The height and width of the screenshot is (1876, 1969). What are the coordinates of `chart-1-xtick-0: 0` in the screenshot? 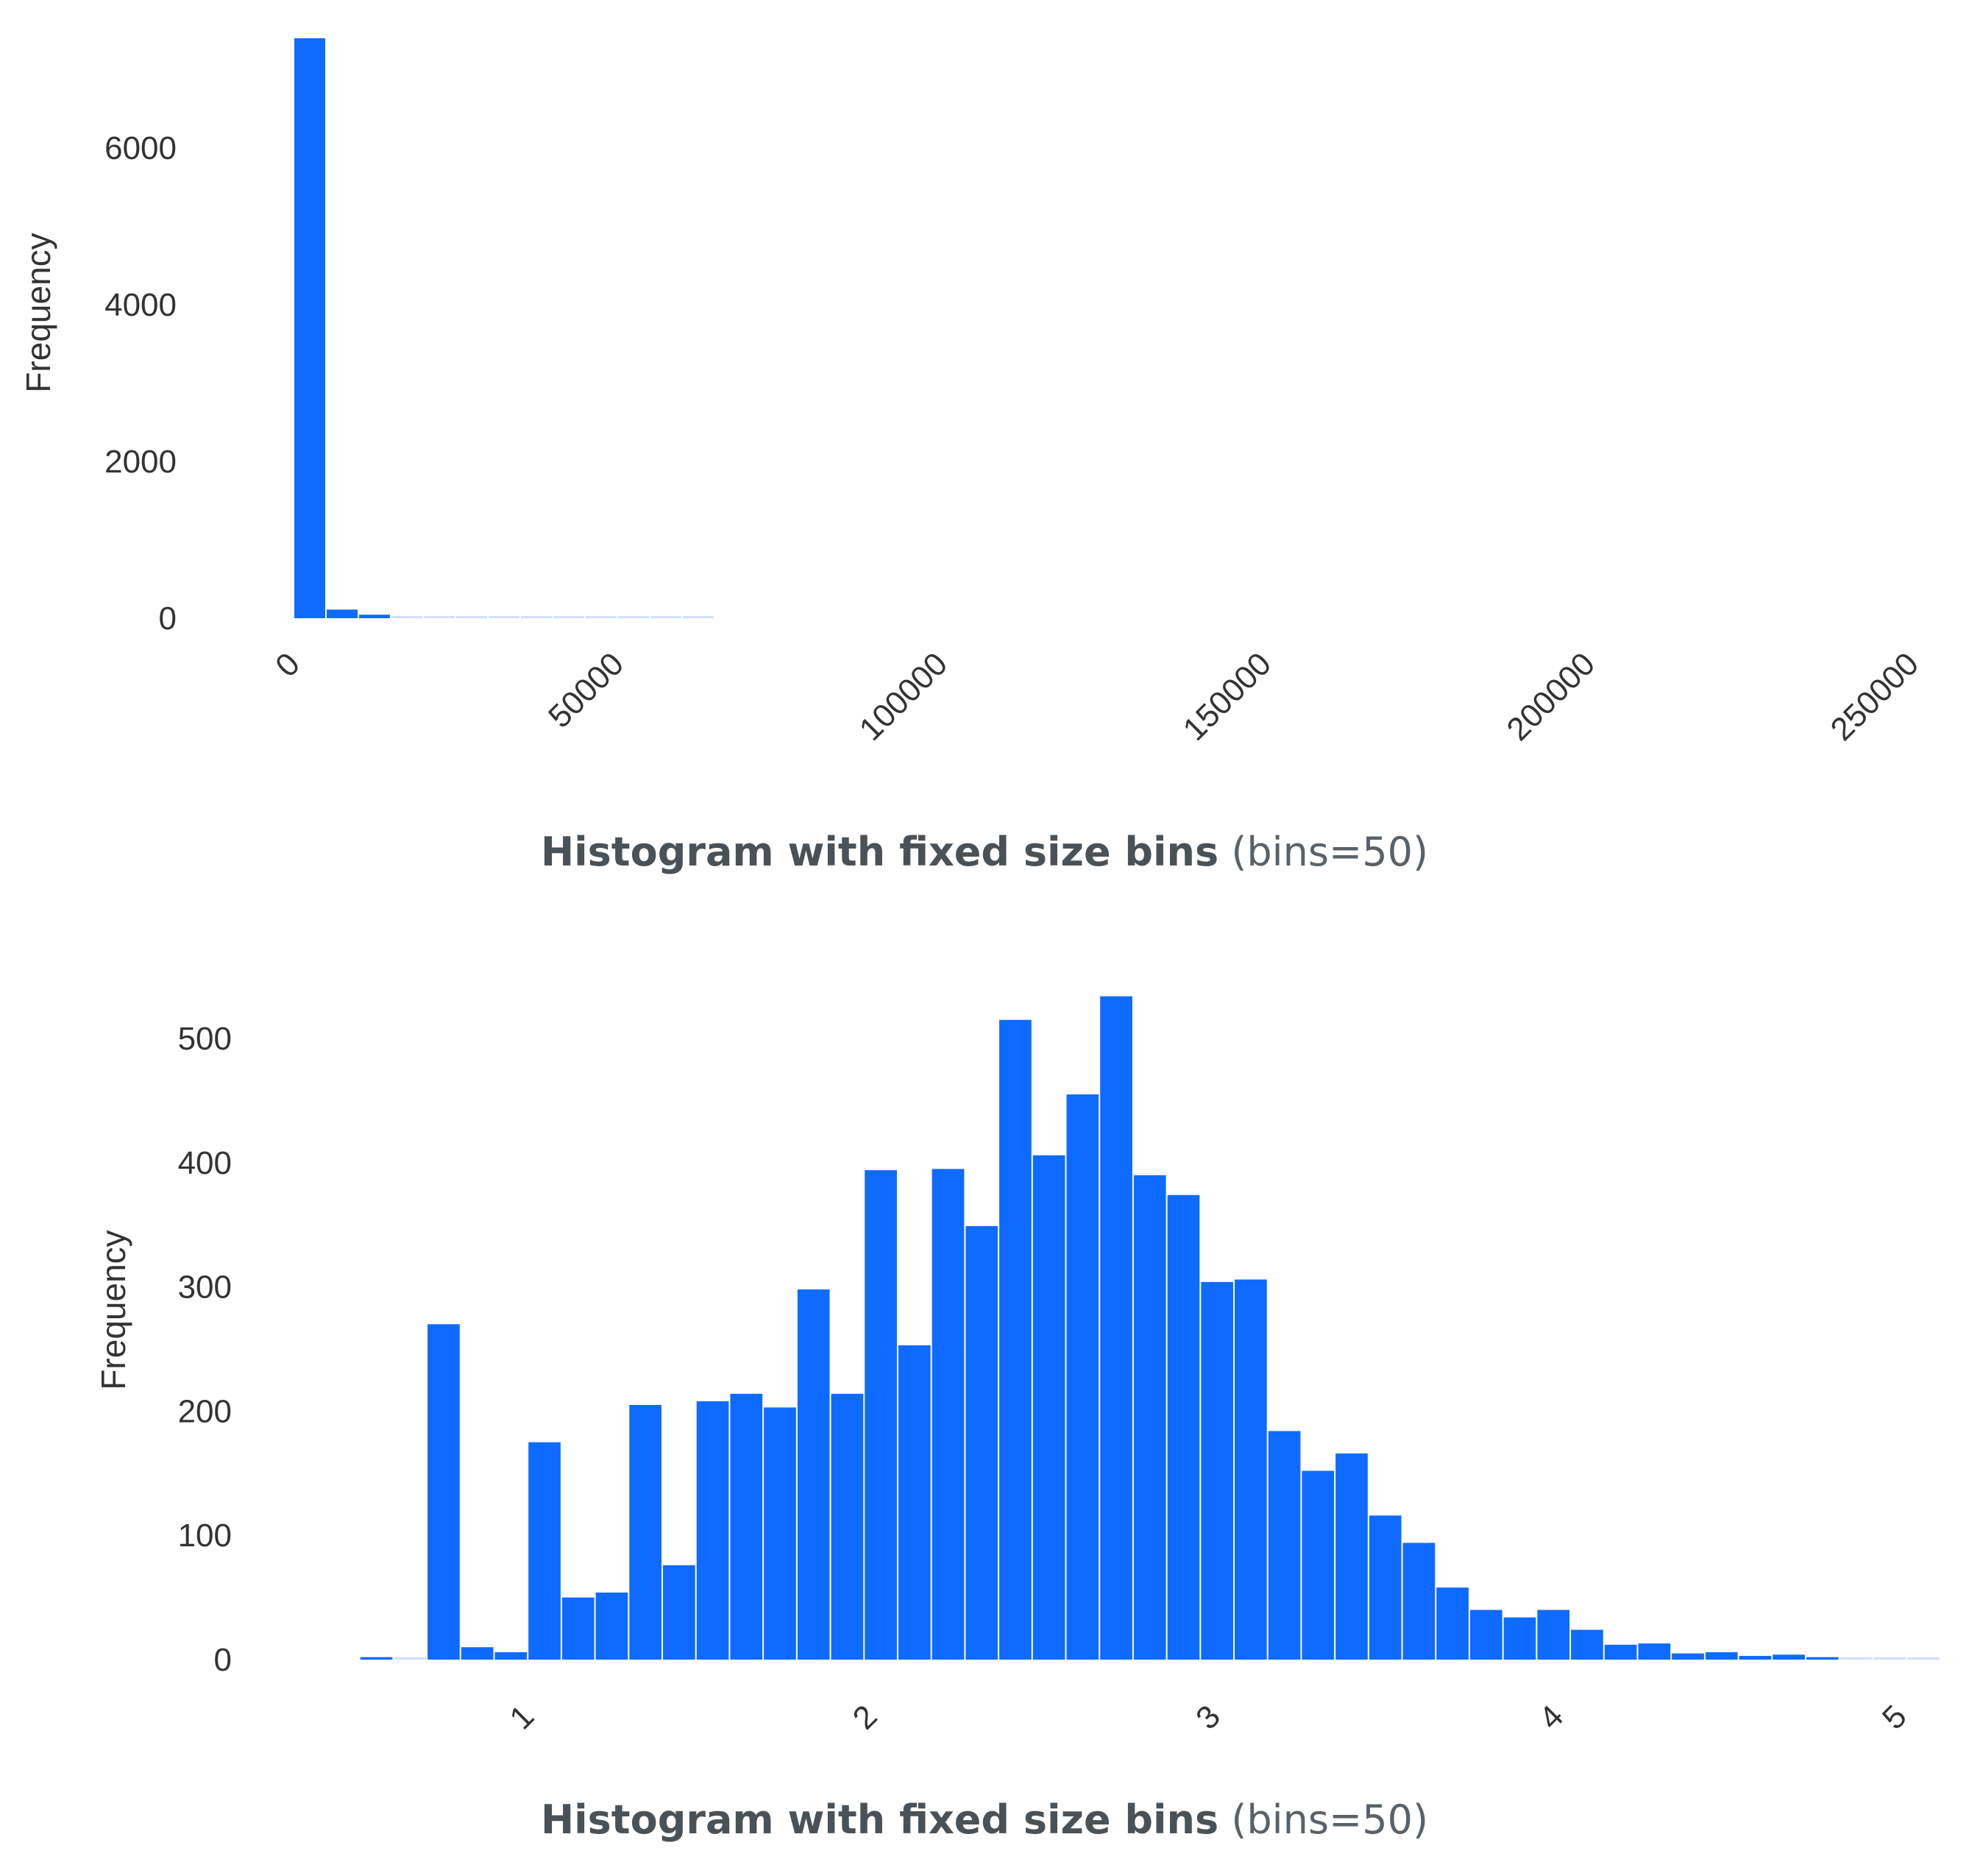 It's located at (288, 664).